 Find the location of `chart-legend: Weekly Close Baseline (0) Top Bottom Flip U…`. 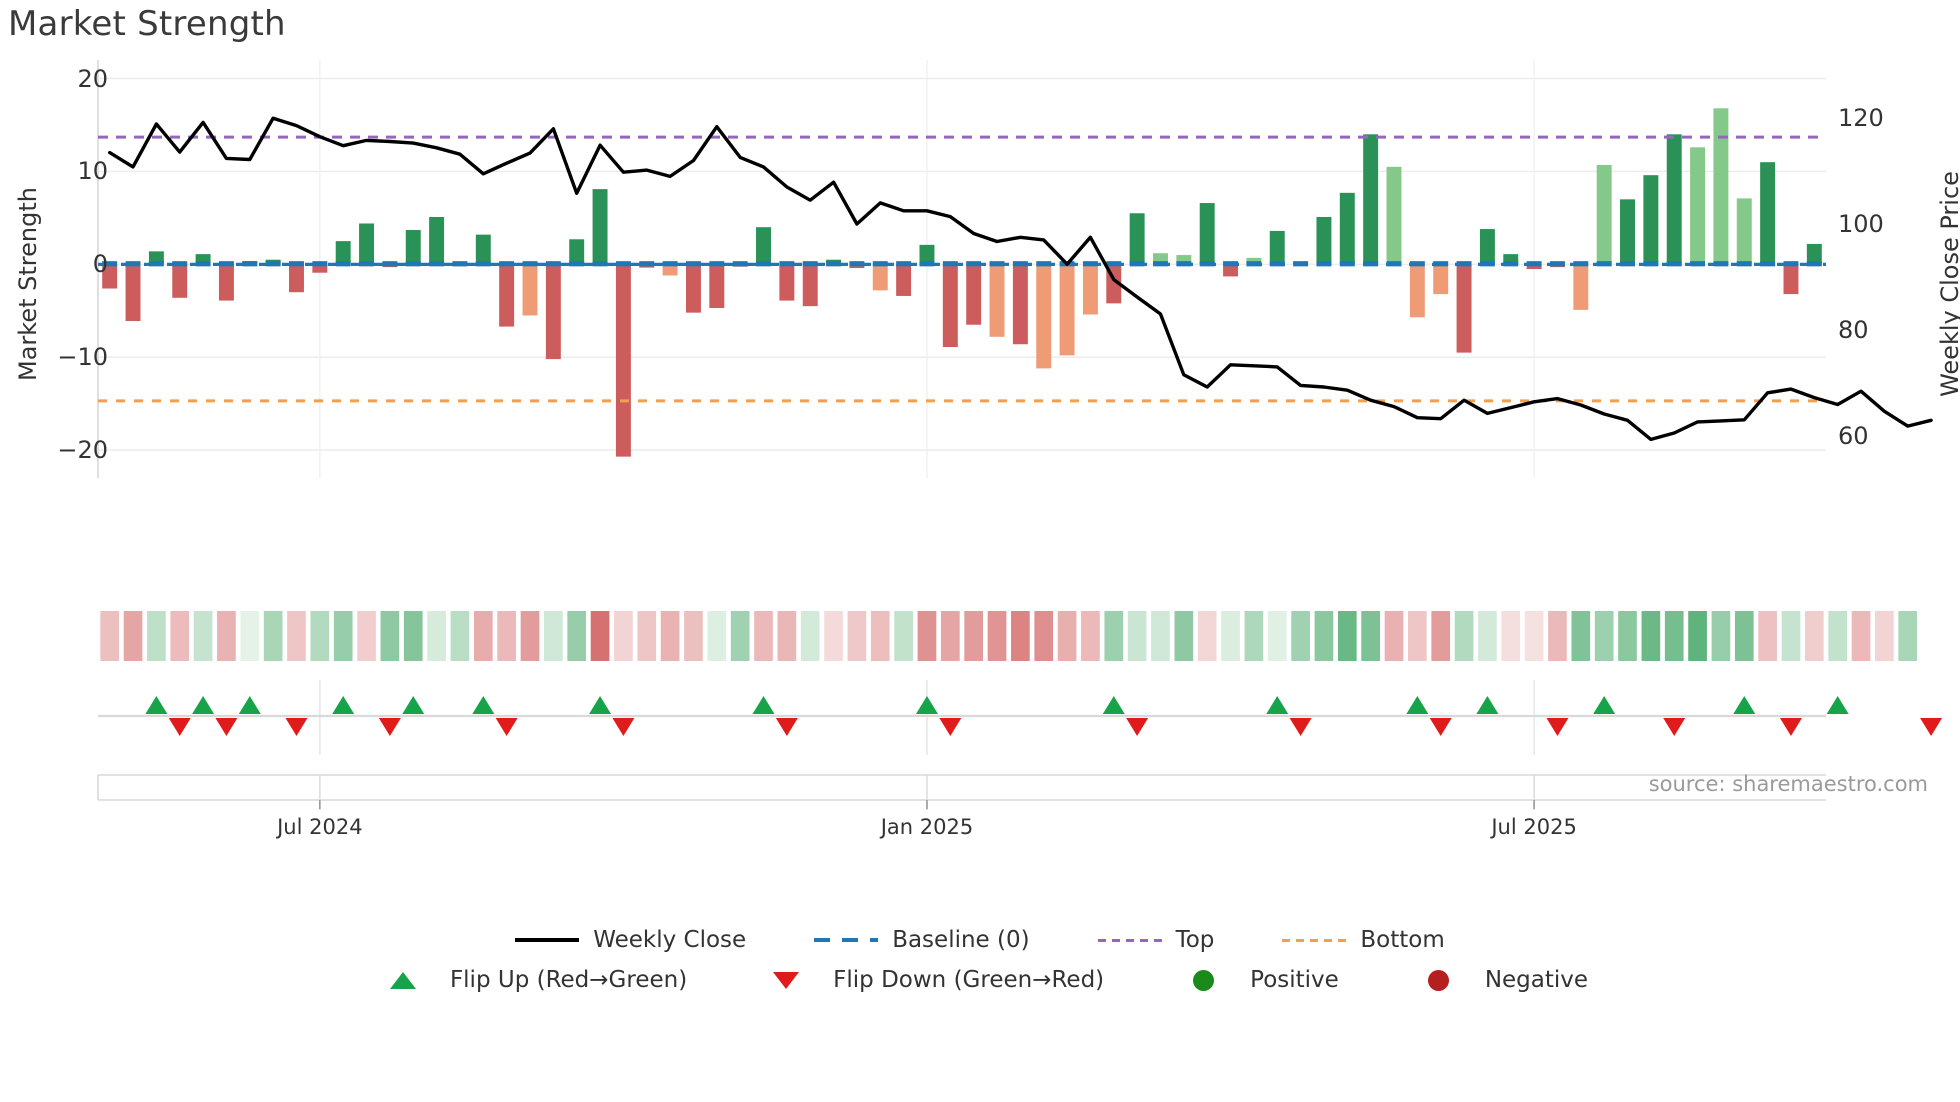

chart-legend: Weekly Close Baseline (0) Top Bottom Flip U… is located at coordinates (980, 960).